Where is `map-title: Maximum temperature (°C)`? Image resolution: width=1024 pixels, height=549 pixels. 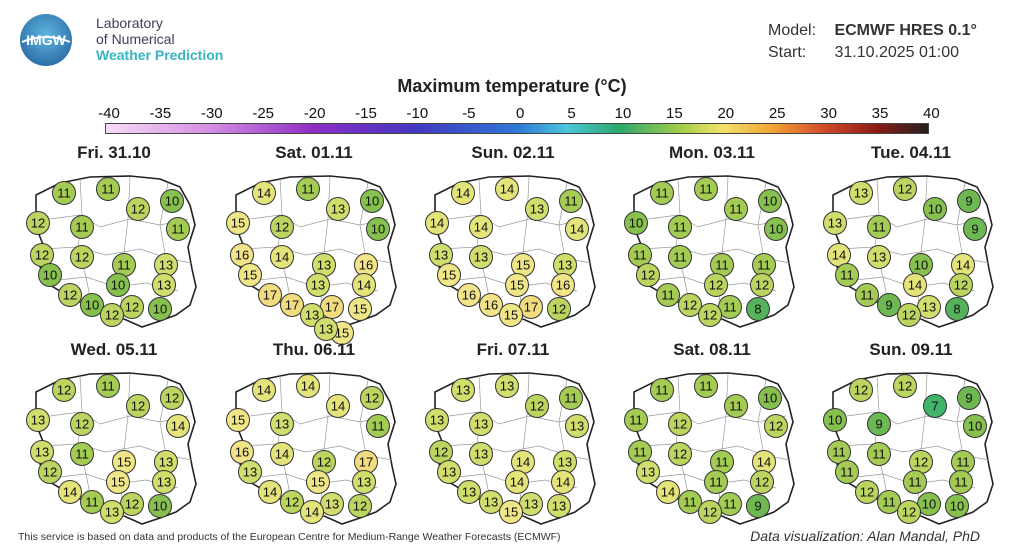 map-title: Maximum temperature (°C) is located at coordinates (512, 86).